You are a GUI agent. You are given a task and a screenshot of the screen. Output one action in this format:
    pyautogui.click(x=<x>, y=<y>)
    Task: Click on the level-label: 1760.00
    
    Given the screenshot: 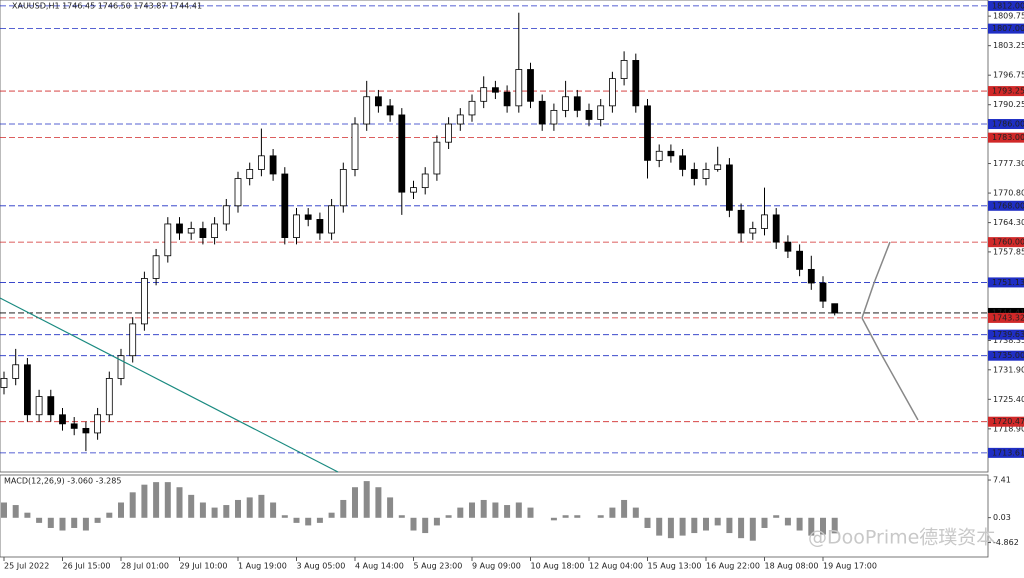 What is the action you would take?
    pyautogui.click(x=1008, y=242)
    